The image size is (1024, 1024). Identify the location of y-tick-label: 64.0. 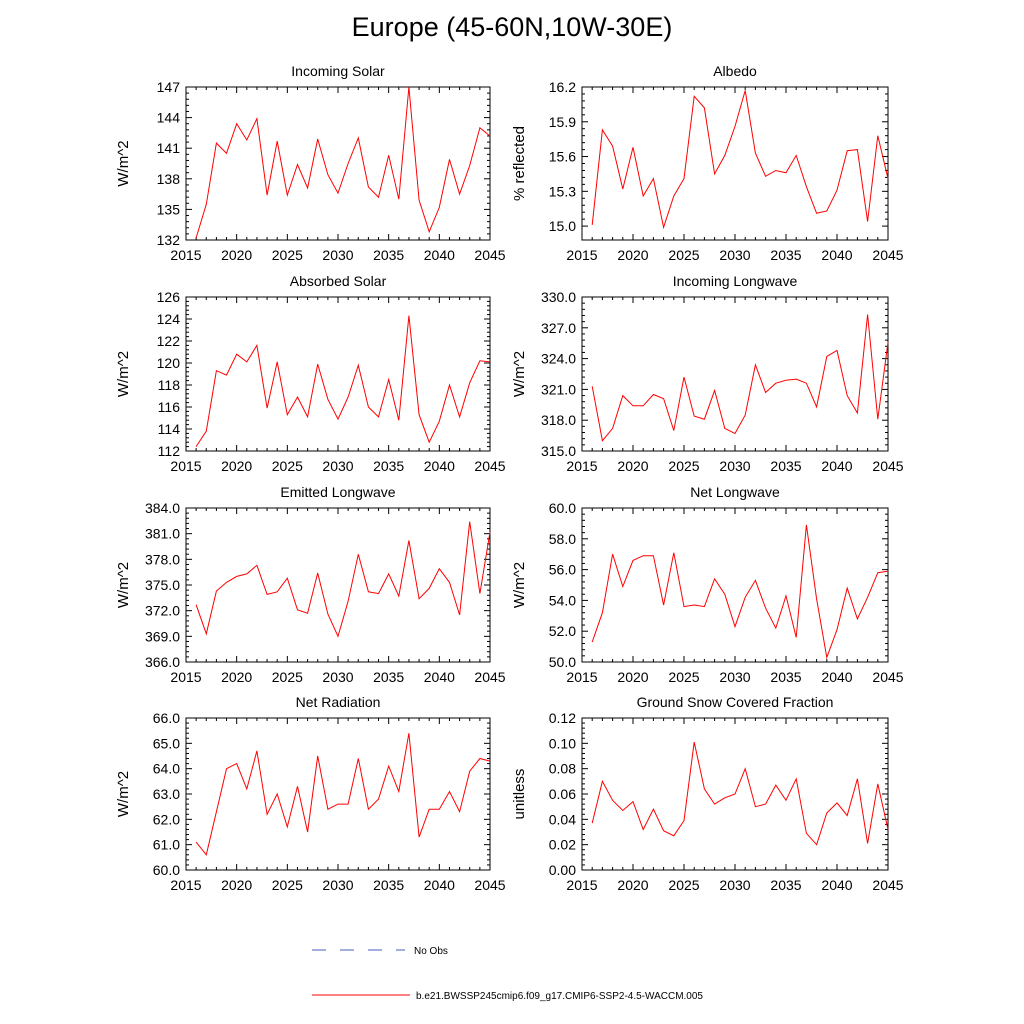
(166, 769).